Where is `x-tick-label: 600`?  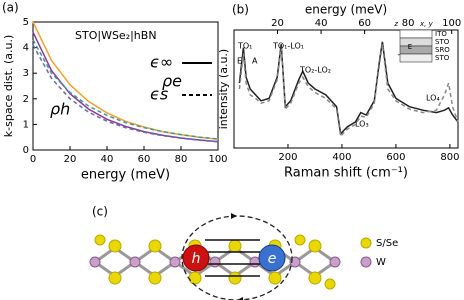 x-tick-label: 600 is located at coordinates (395, 157).